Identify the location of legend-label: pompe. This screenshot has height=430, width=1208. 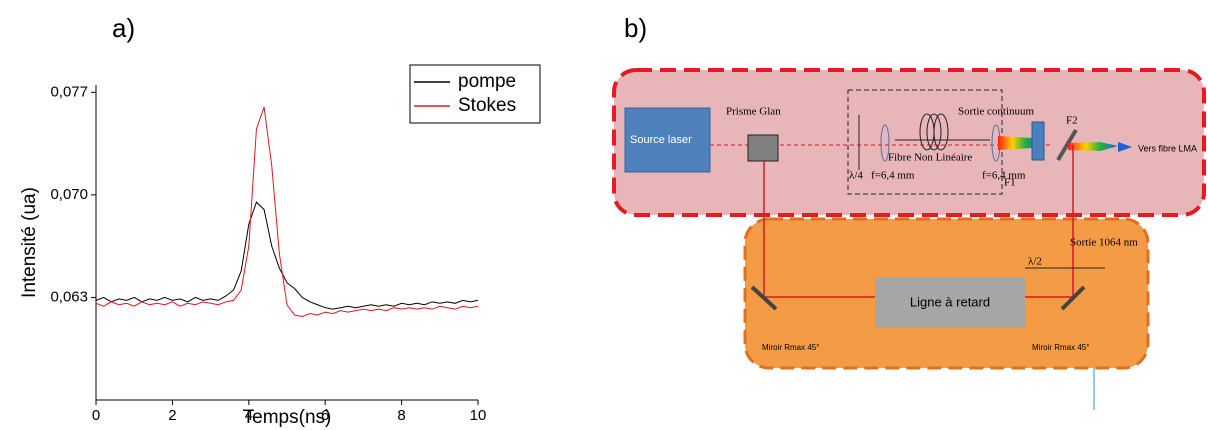
(487, 81).